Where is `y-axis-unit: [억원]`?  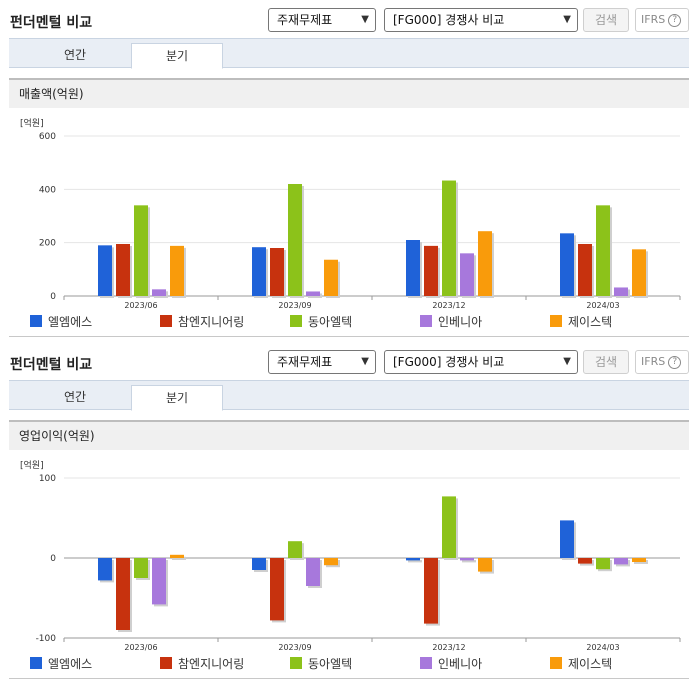 y-axis-unit: [억원] is located at coordinates (32, 124).